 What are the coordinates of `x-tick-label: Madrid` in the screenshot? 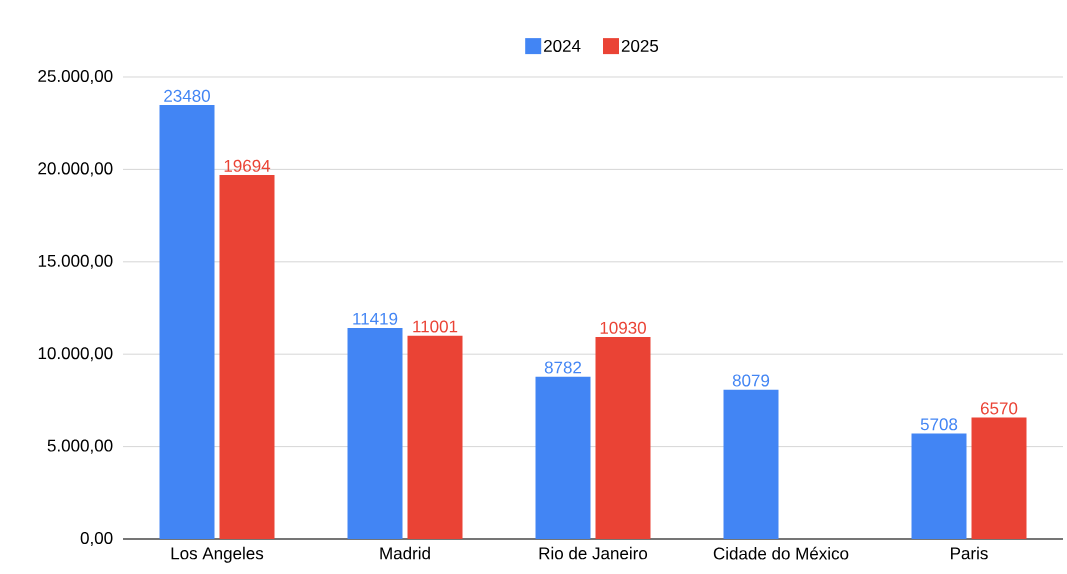 It's located at (405, 553).